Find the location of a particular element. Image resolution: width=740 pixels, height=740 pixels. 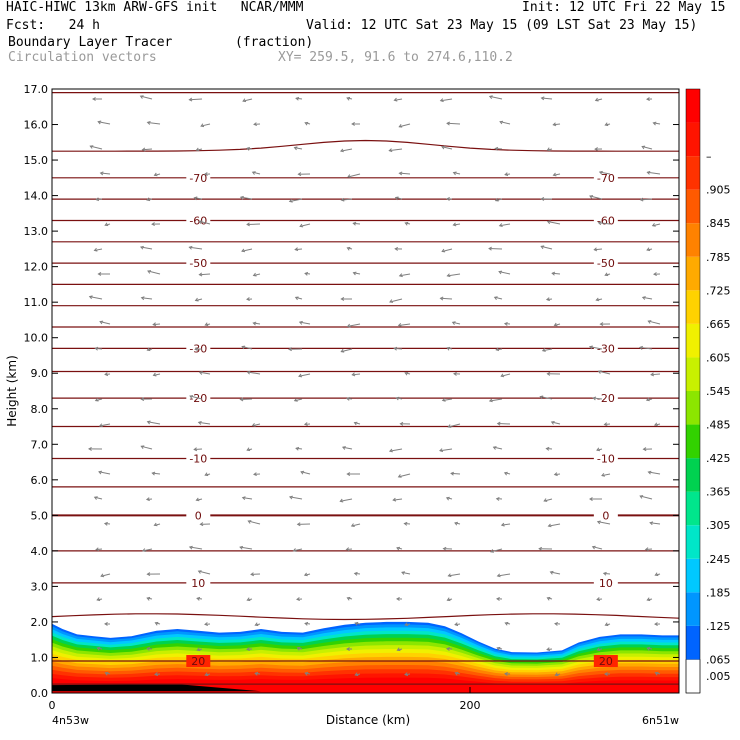

colorbar-label: .725 is located at coordinates (718, 290).